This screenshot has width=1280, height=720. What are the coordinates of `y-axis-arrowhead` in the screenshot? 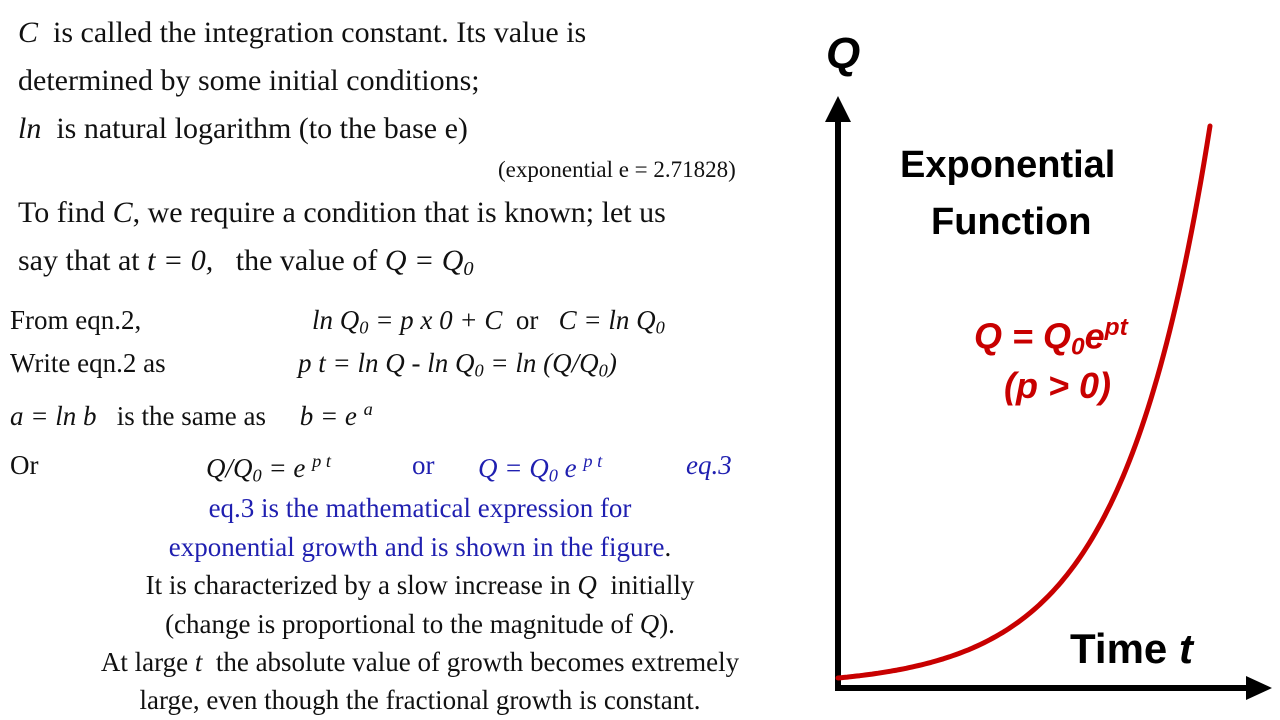 It's located at (838, 109).